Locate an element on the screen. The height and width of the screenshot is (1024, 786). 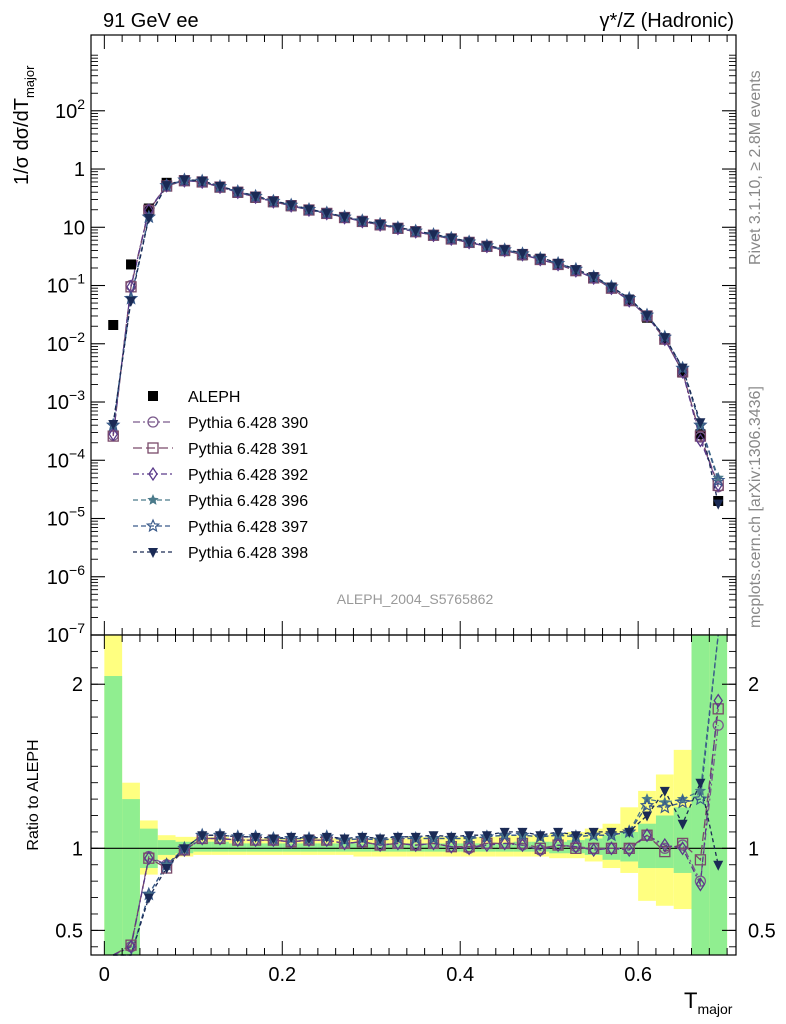
main-y-tick-label: 10² is located at coordinates (70, 109).